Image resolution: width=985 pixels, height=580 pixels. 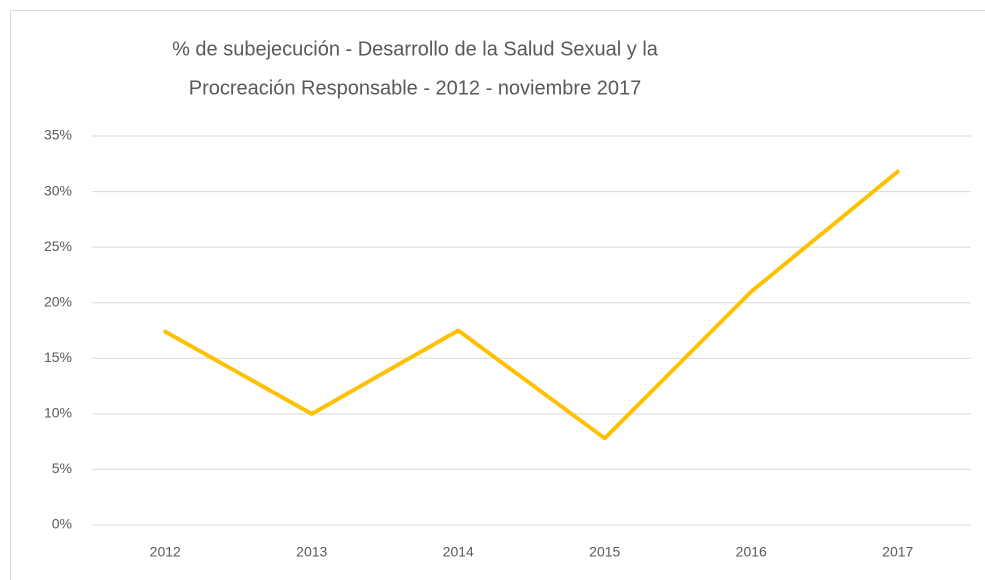 What do you see at coordinates (58, 190) in the screenshot?
I see `y-tick-label: 30%` at bounding box center [58, 190].